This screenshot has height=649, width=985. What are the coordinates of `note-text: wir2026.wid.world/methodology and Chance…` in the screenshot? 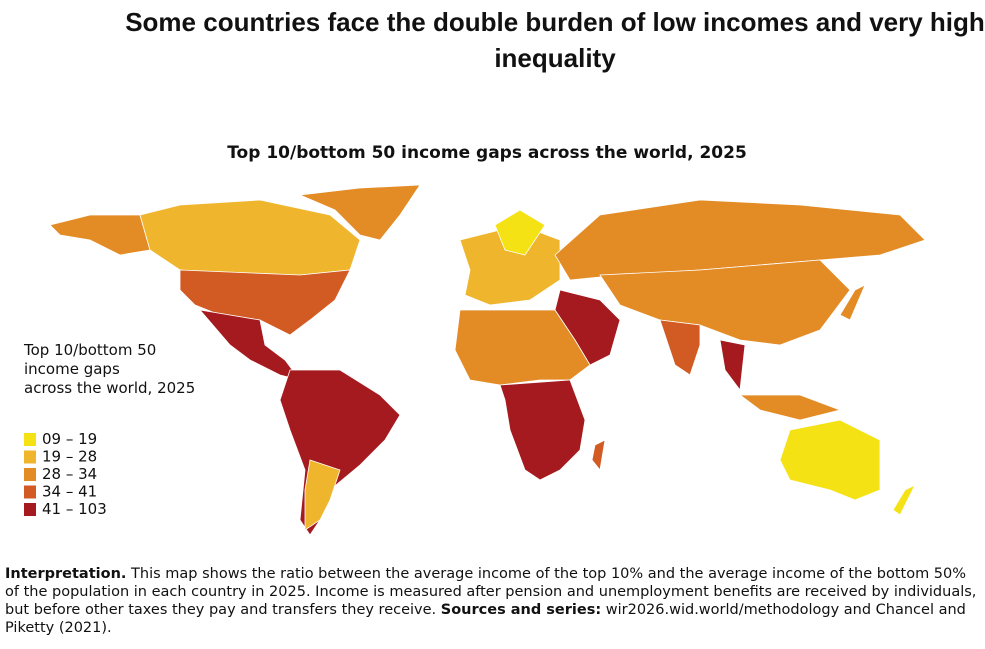 It's located at (485, 619).